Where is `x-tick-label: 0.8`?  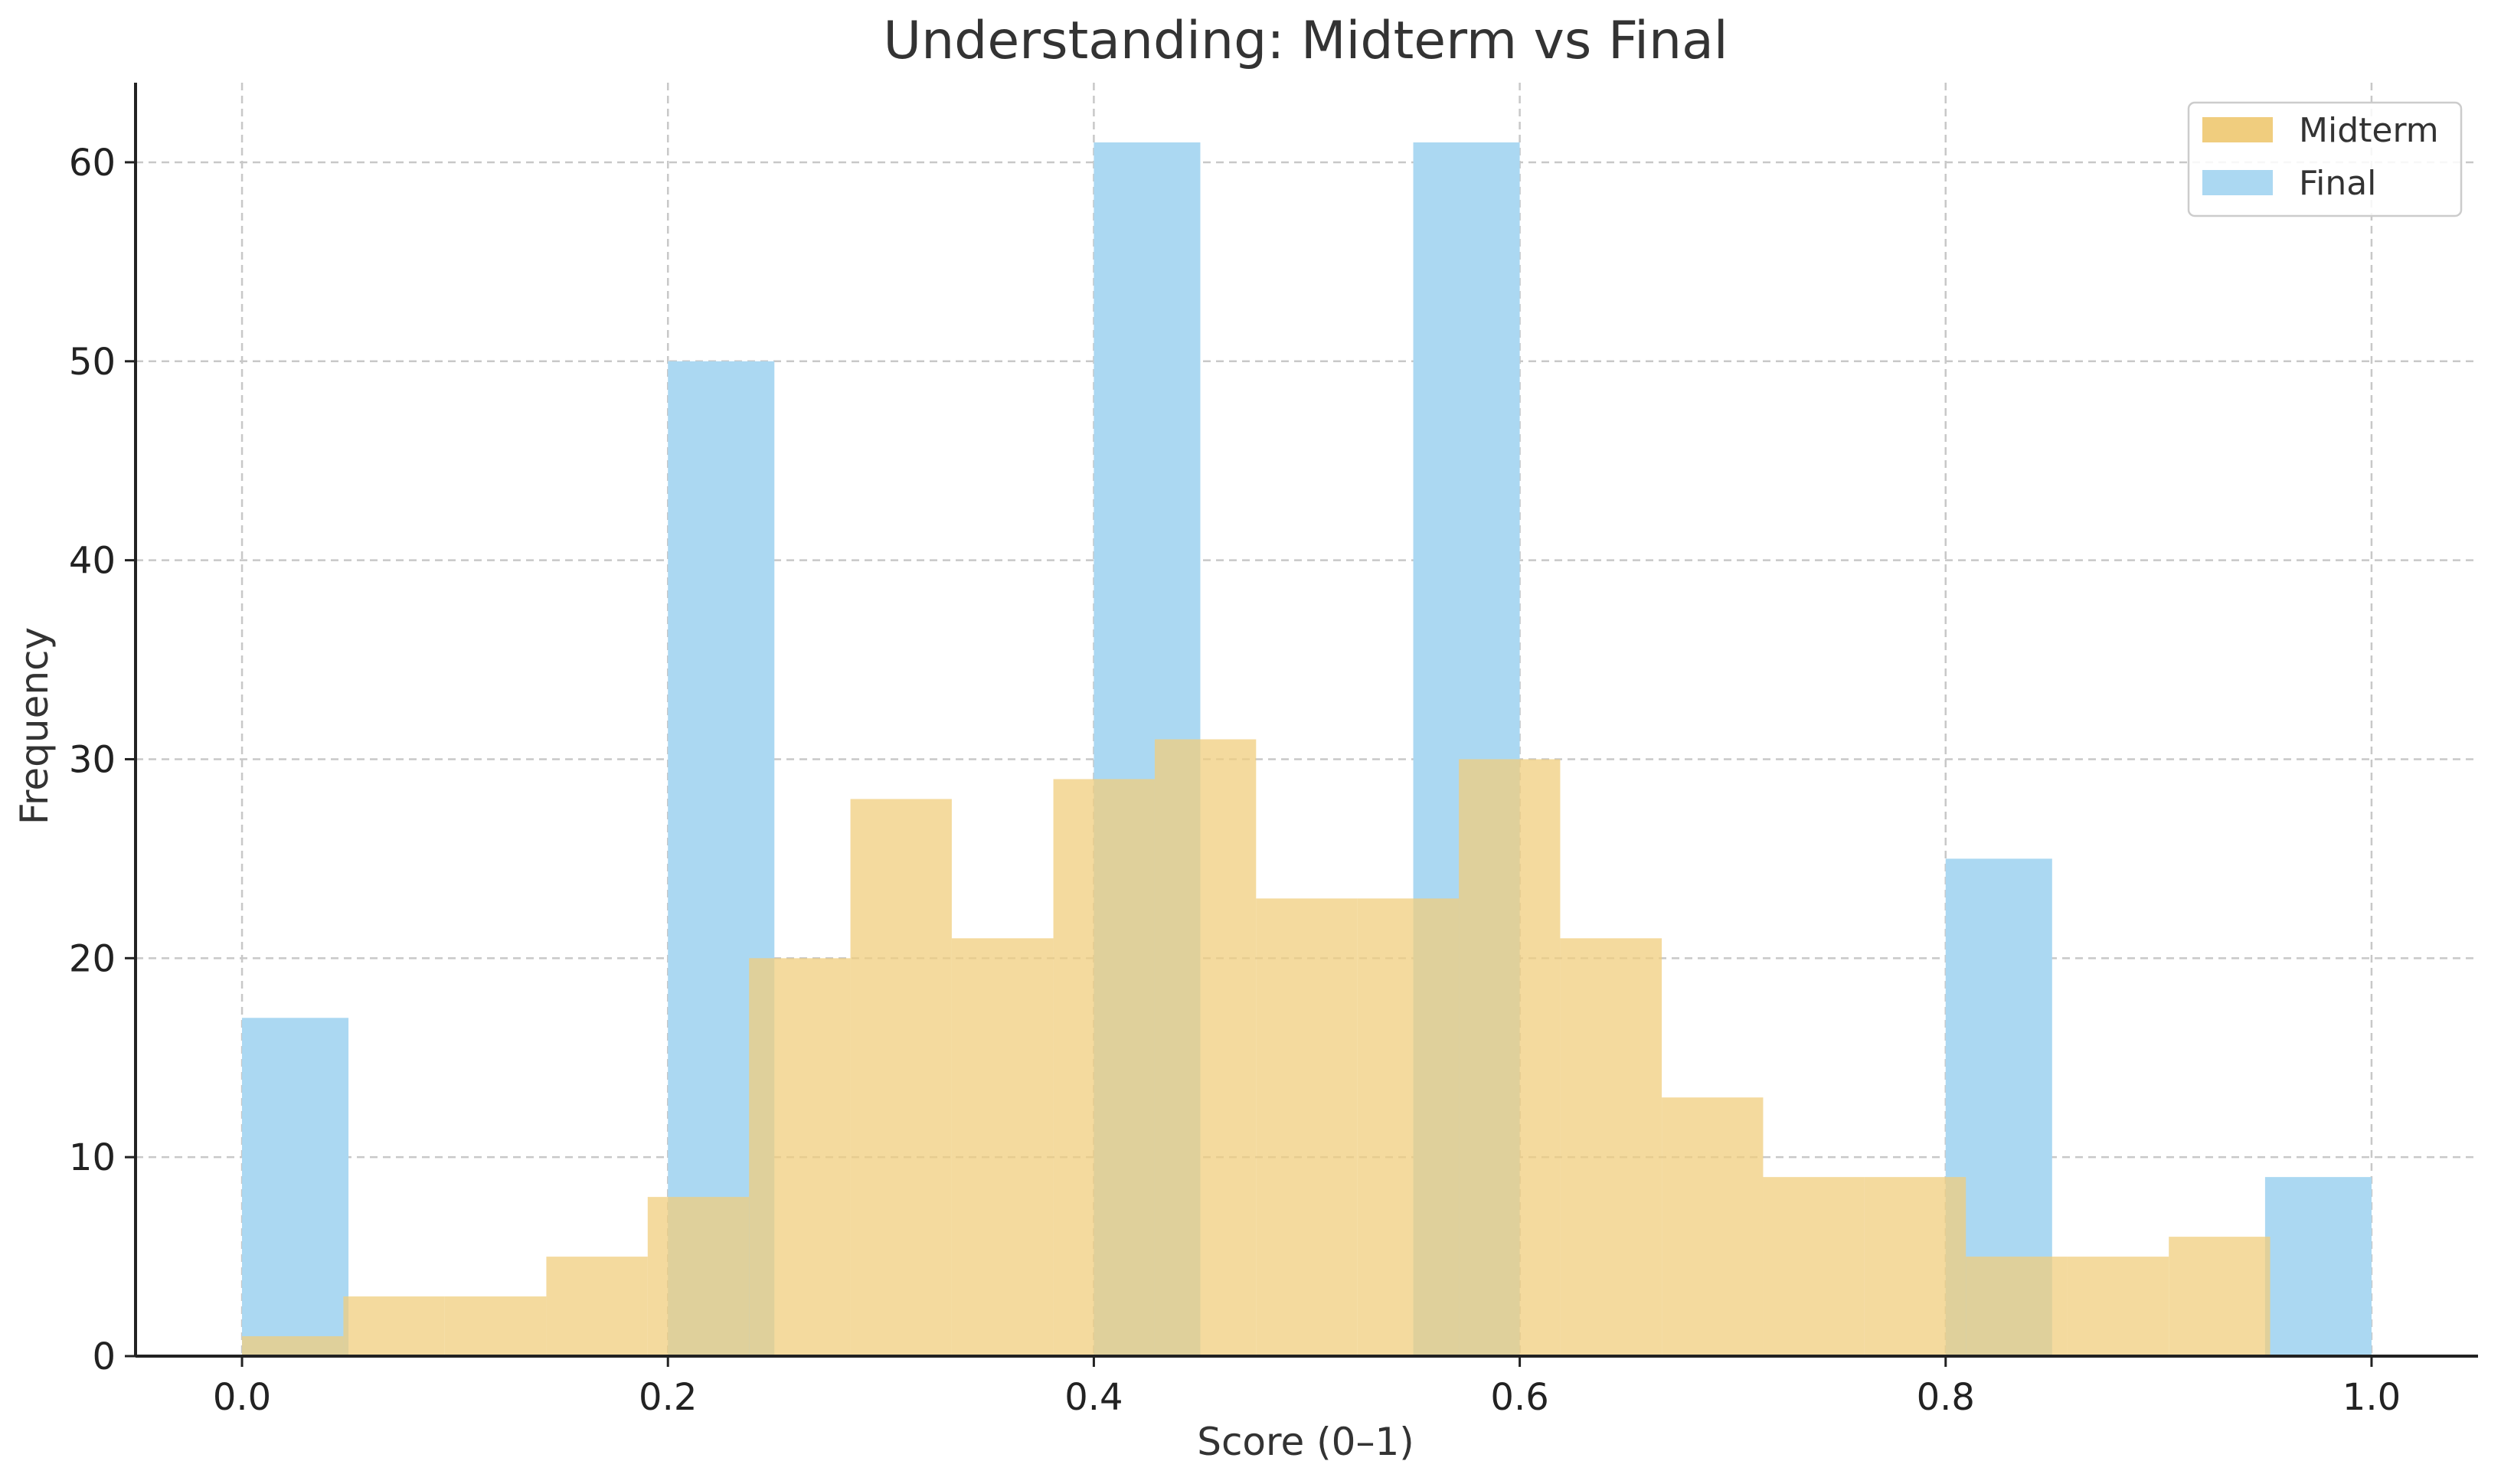 x-tick-label: 0.8 is located at coordinates (1946, 1397).